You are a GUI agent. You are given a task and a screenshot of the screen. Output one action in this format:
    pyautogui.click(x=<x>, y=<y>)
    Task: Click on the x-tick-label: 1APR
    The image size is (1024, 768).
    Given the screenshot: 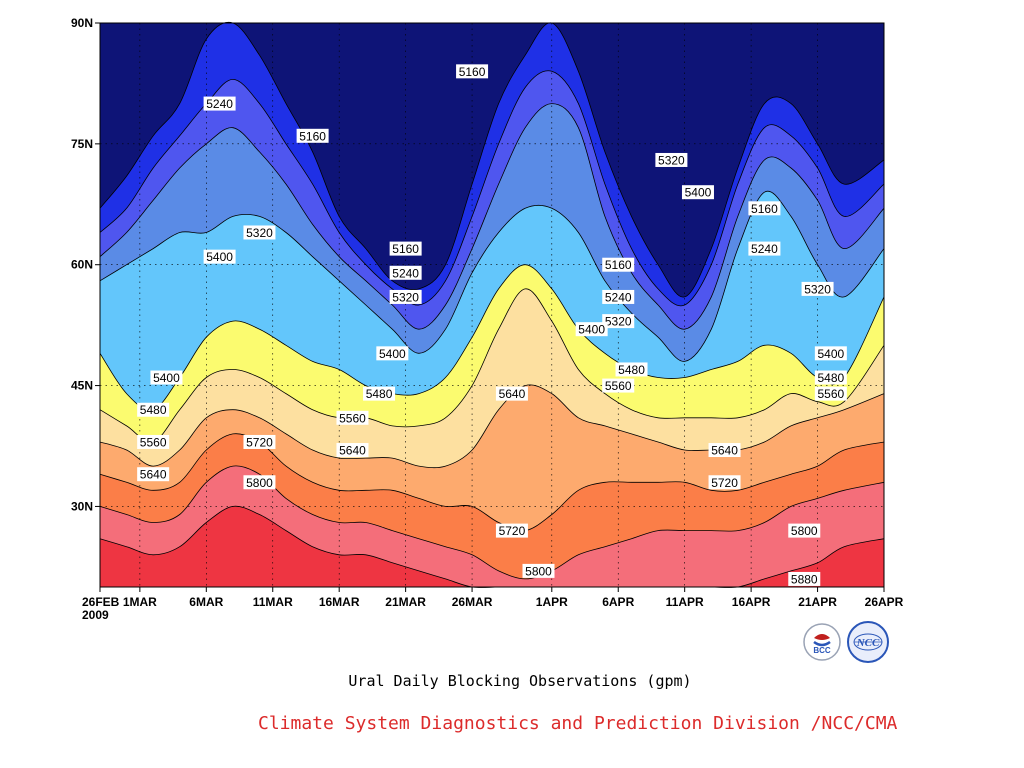 What is the action you would take?
    pyautogui.click(x=552, y=602)
    